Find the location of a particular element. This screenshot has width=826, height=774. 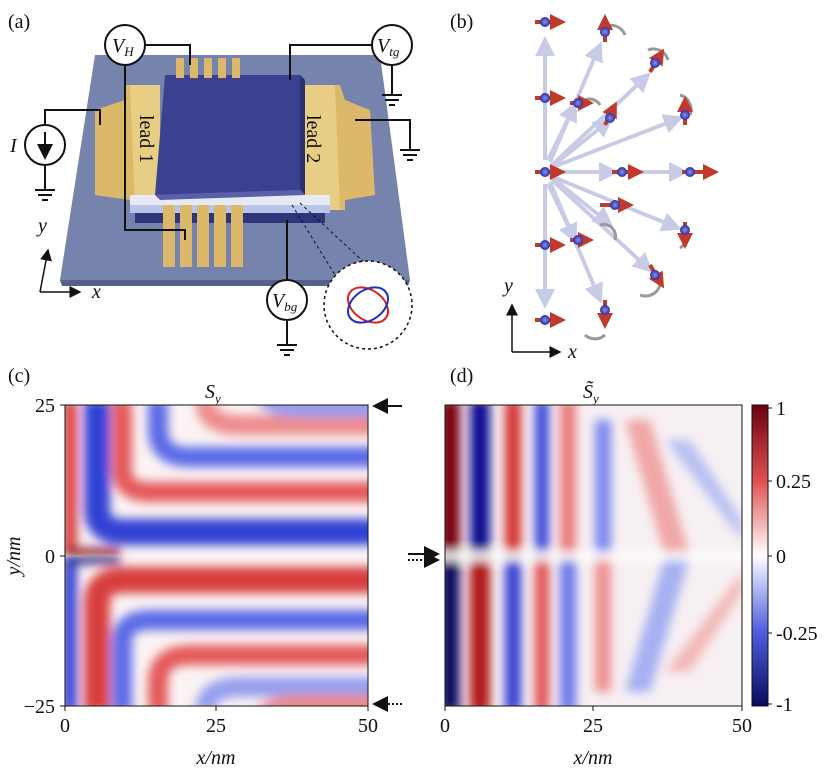

colorbar is located at coordinates (760, 555).